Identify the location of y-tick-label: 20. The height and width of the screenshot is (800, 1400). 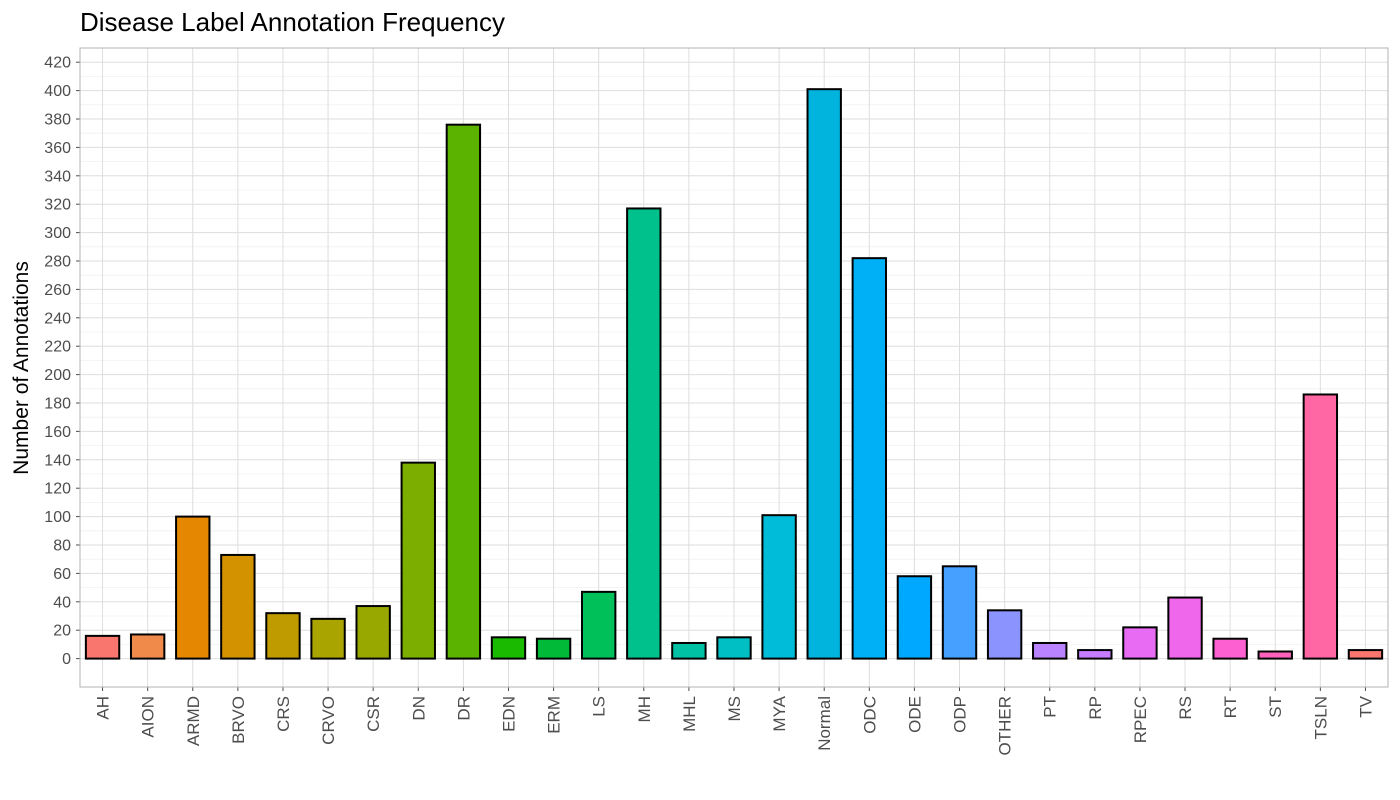
(62, 631).